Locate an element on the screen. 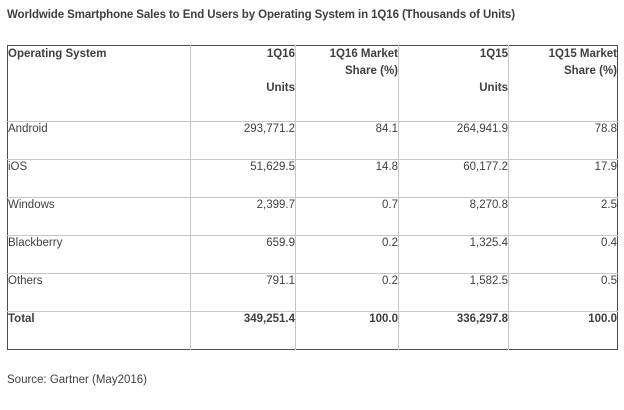 The width and height of the screenshot is (624, 410). column-header-line1: 1Q15 is located at coordinates (493, 54).